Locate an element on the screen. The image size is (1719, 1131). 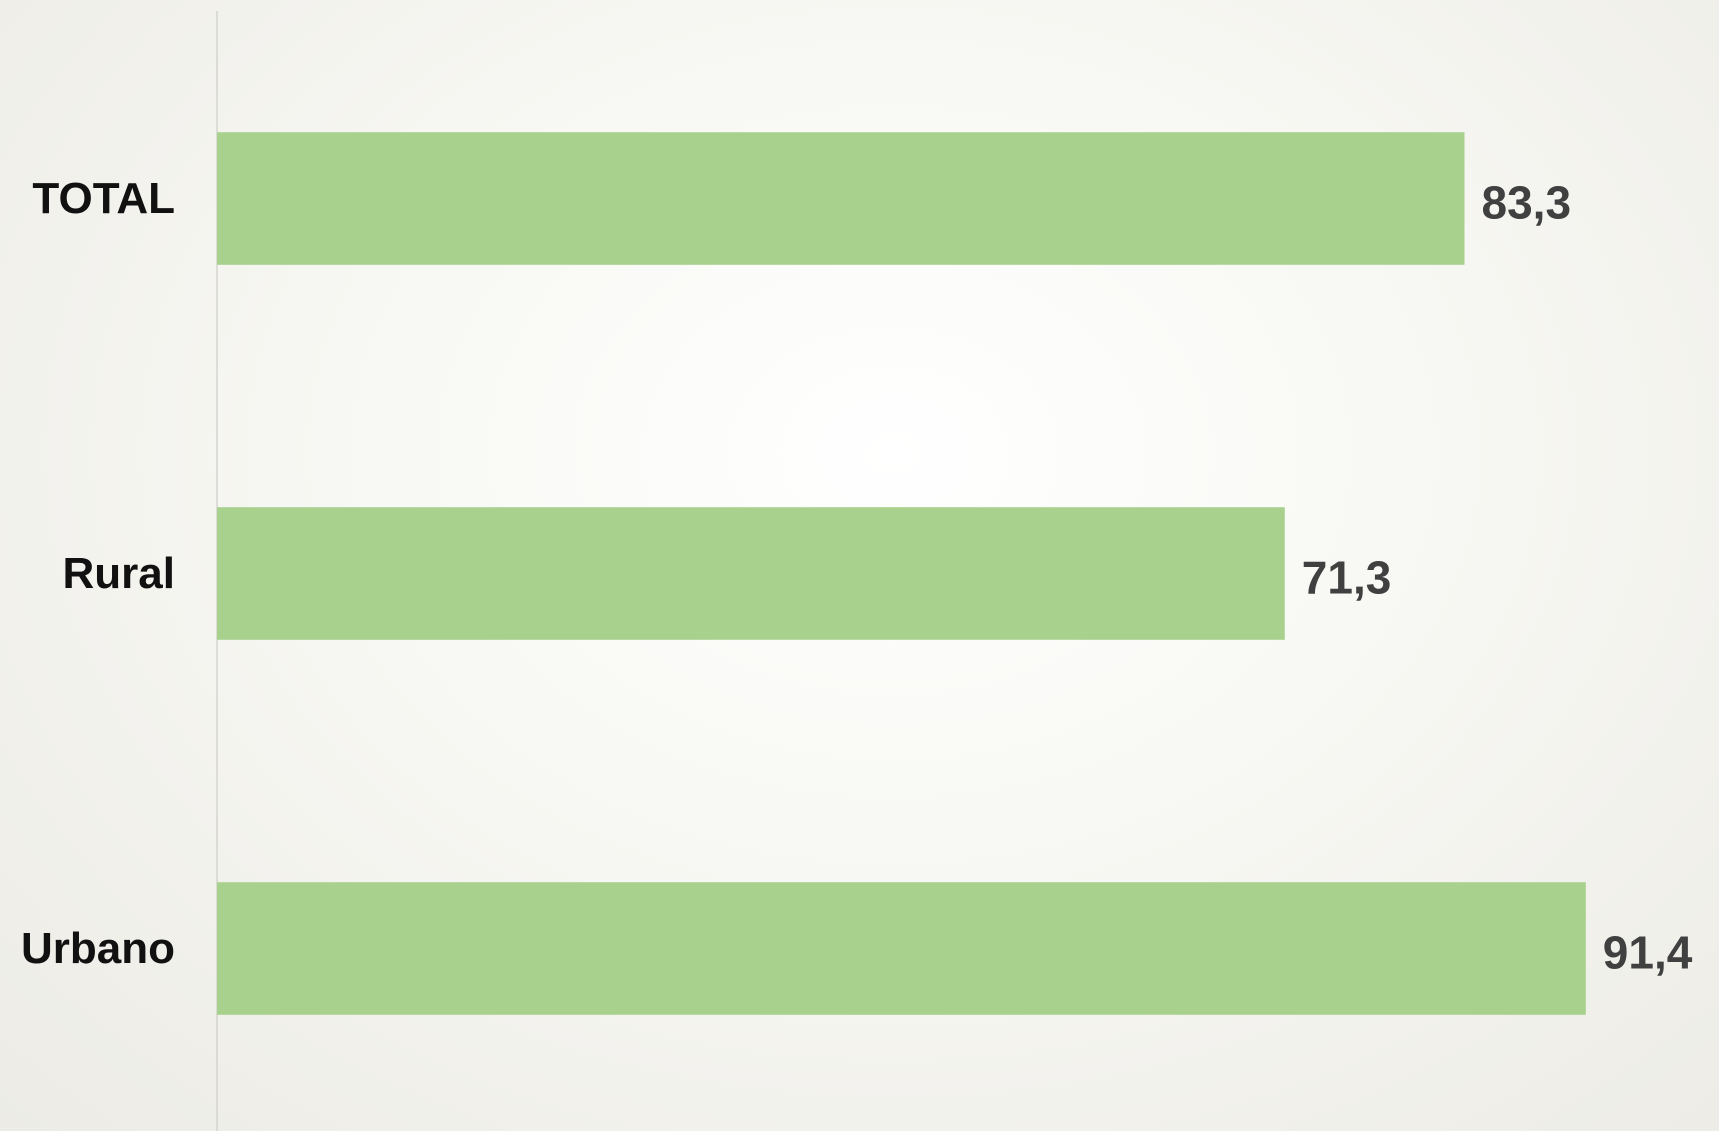
value-label: 83,3 is located at coordinates (1527, 203).